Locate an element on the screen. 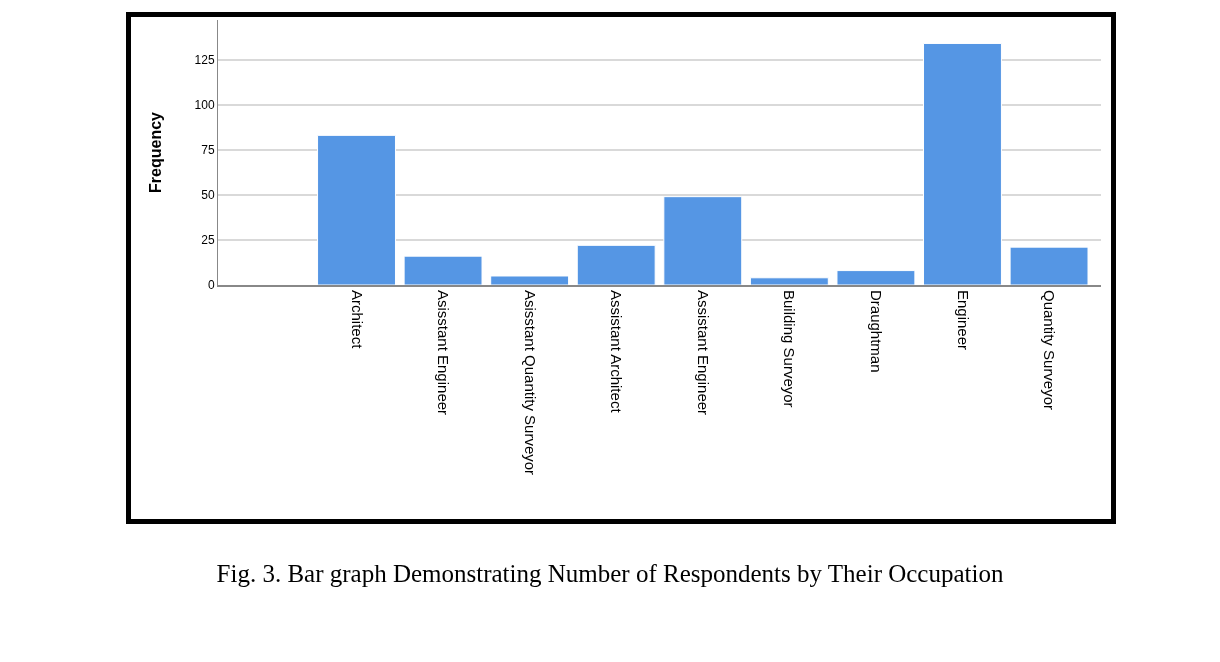 The image size is (1220, 662). y-tick-label: 50 is located at coordinates (208, 195).